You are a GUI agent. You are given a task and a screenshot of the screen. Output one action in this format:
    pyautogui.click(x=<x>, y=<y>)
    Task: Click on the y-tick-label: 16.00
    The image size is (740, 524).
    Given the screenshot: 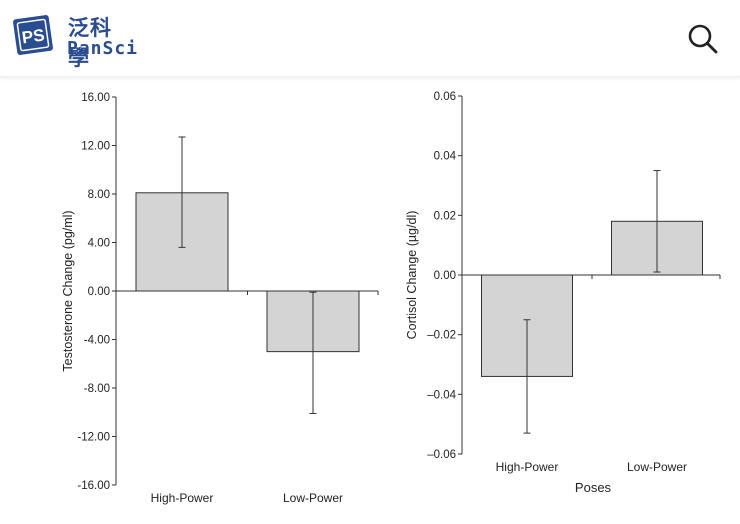 What is the action you would take?
    pyautogui.click(x=95, y=98)
    